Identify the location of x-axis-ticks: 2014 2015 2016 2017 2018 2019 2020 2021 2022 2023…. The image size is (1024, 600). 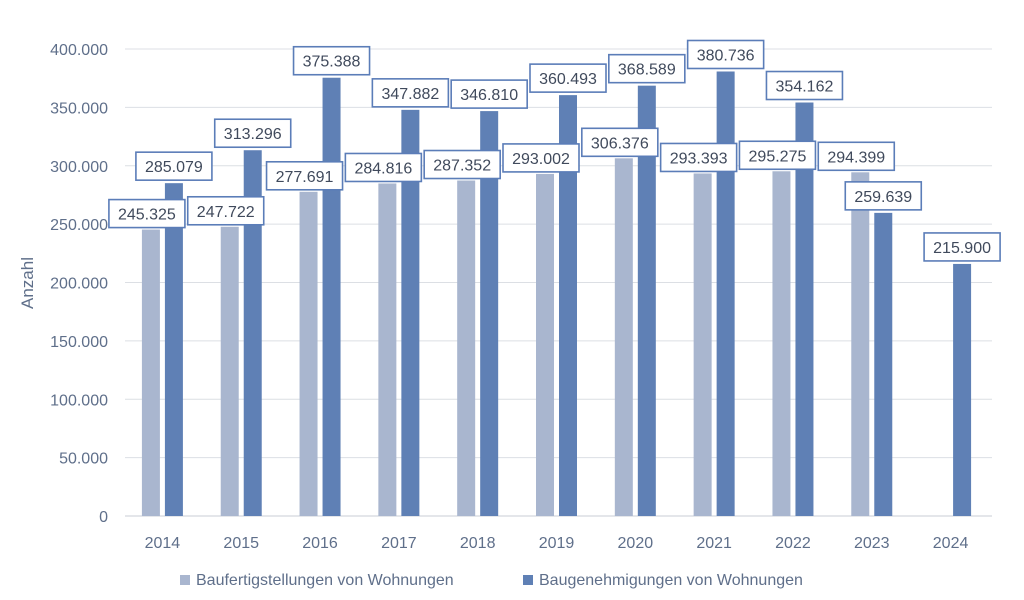
(557, 543).